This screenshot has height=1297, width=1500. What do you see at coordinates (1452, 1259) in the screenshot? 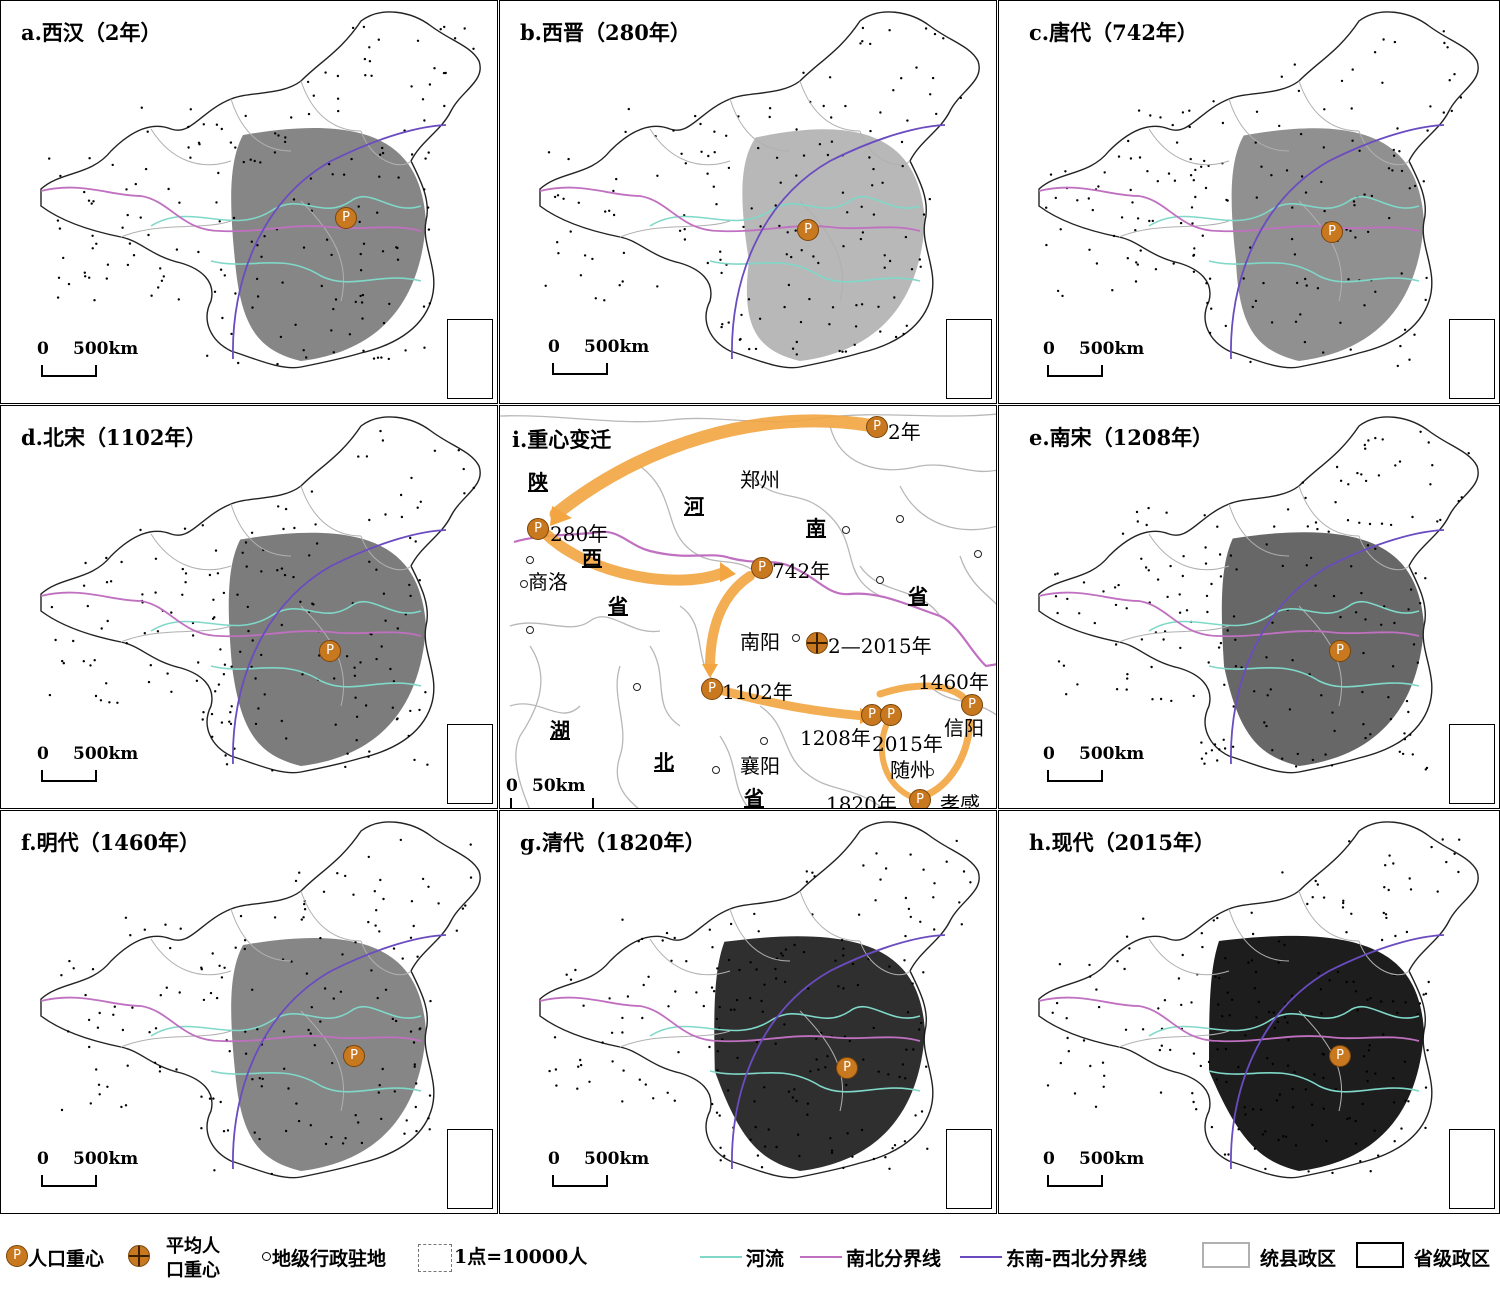
I see `legend-province-unit: 省级政区` at bounding box center [1452, 1259].